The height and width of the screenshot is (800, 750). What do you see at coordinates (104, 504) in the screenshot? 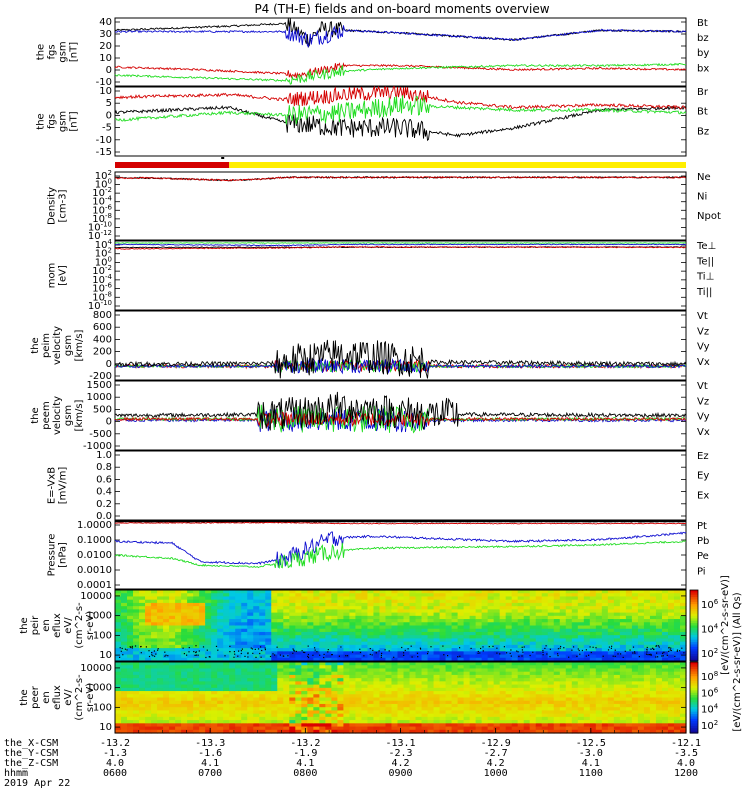
I see `y-tick-label: 0.2` at bounding box center [104, 504].